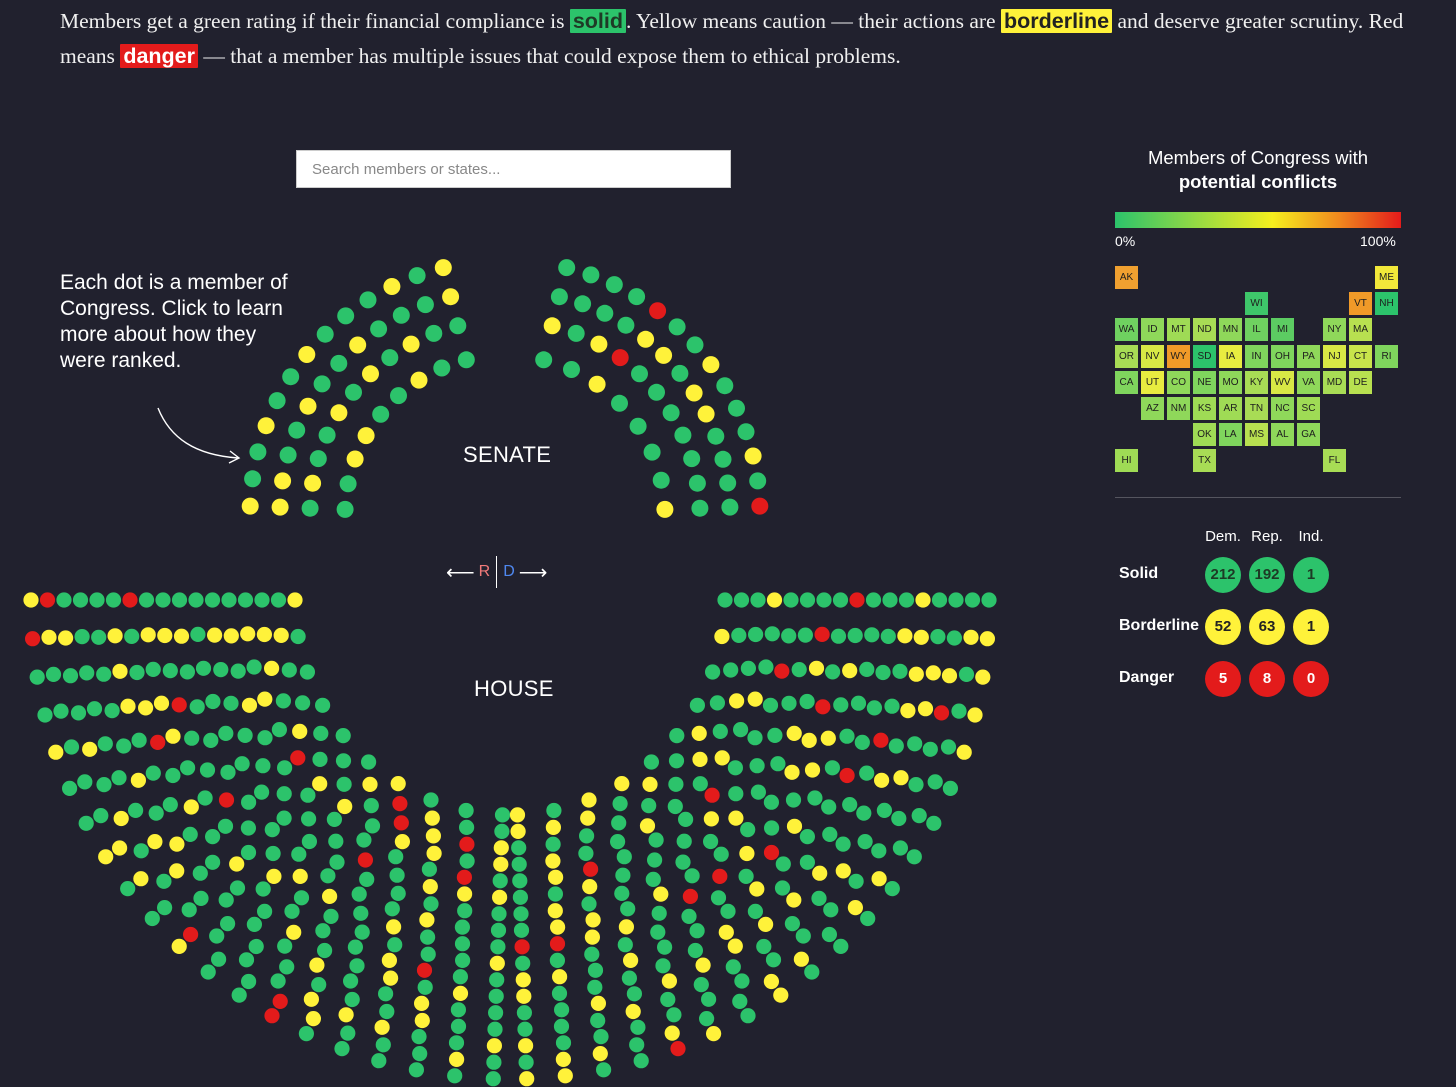 This screenshot has height=1087, width=1456. Describe the element at coordinates (1334, 382) in the screenshot. I see `state-tile-md: MD` at that location.